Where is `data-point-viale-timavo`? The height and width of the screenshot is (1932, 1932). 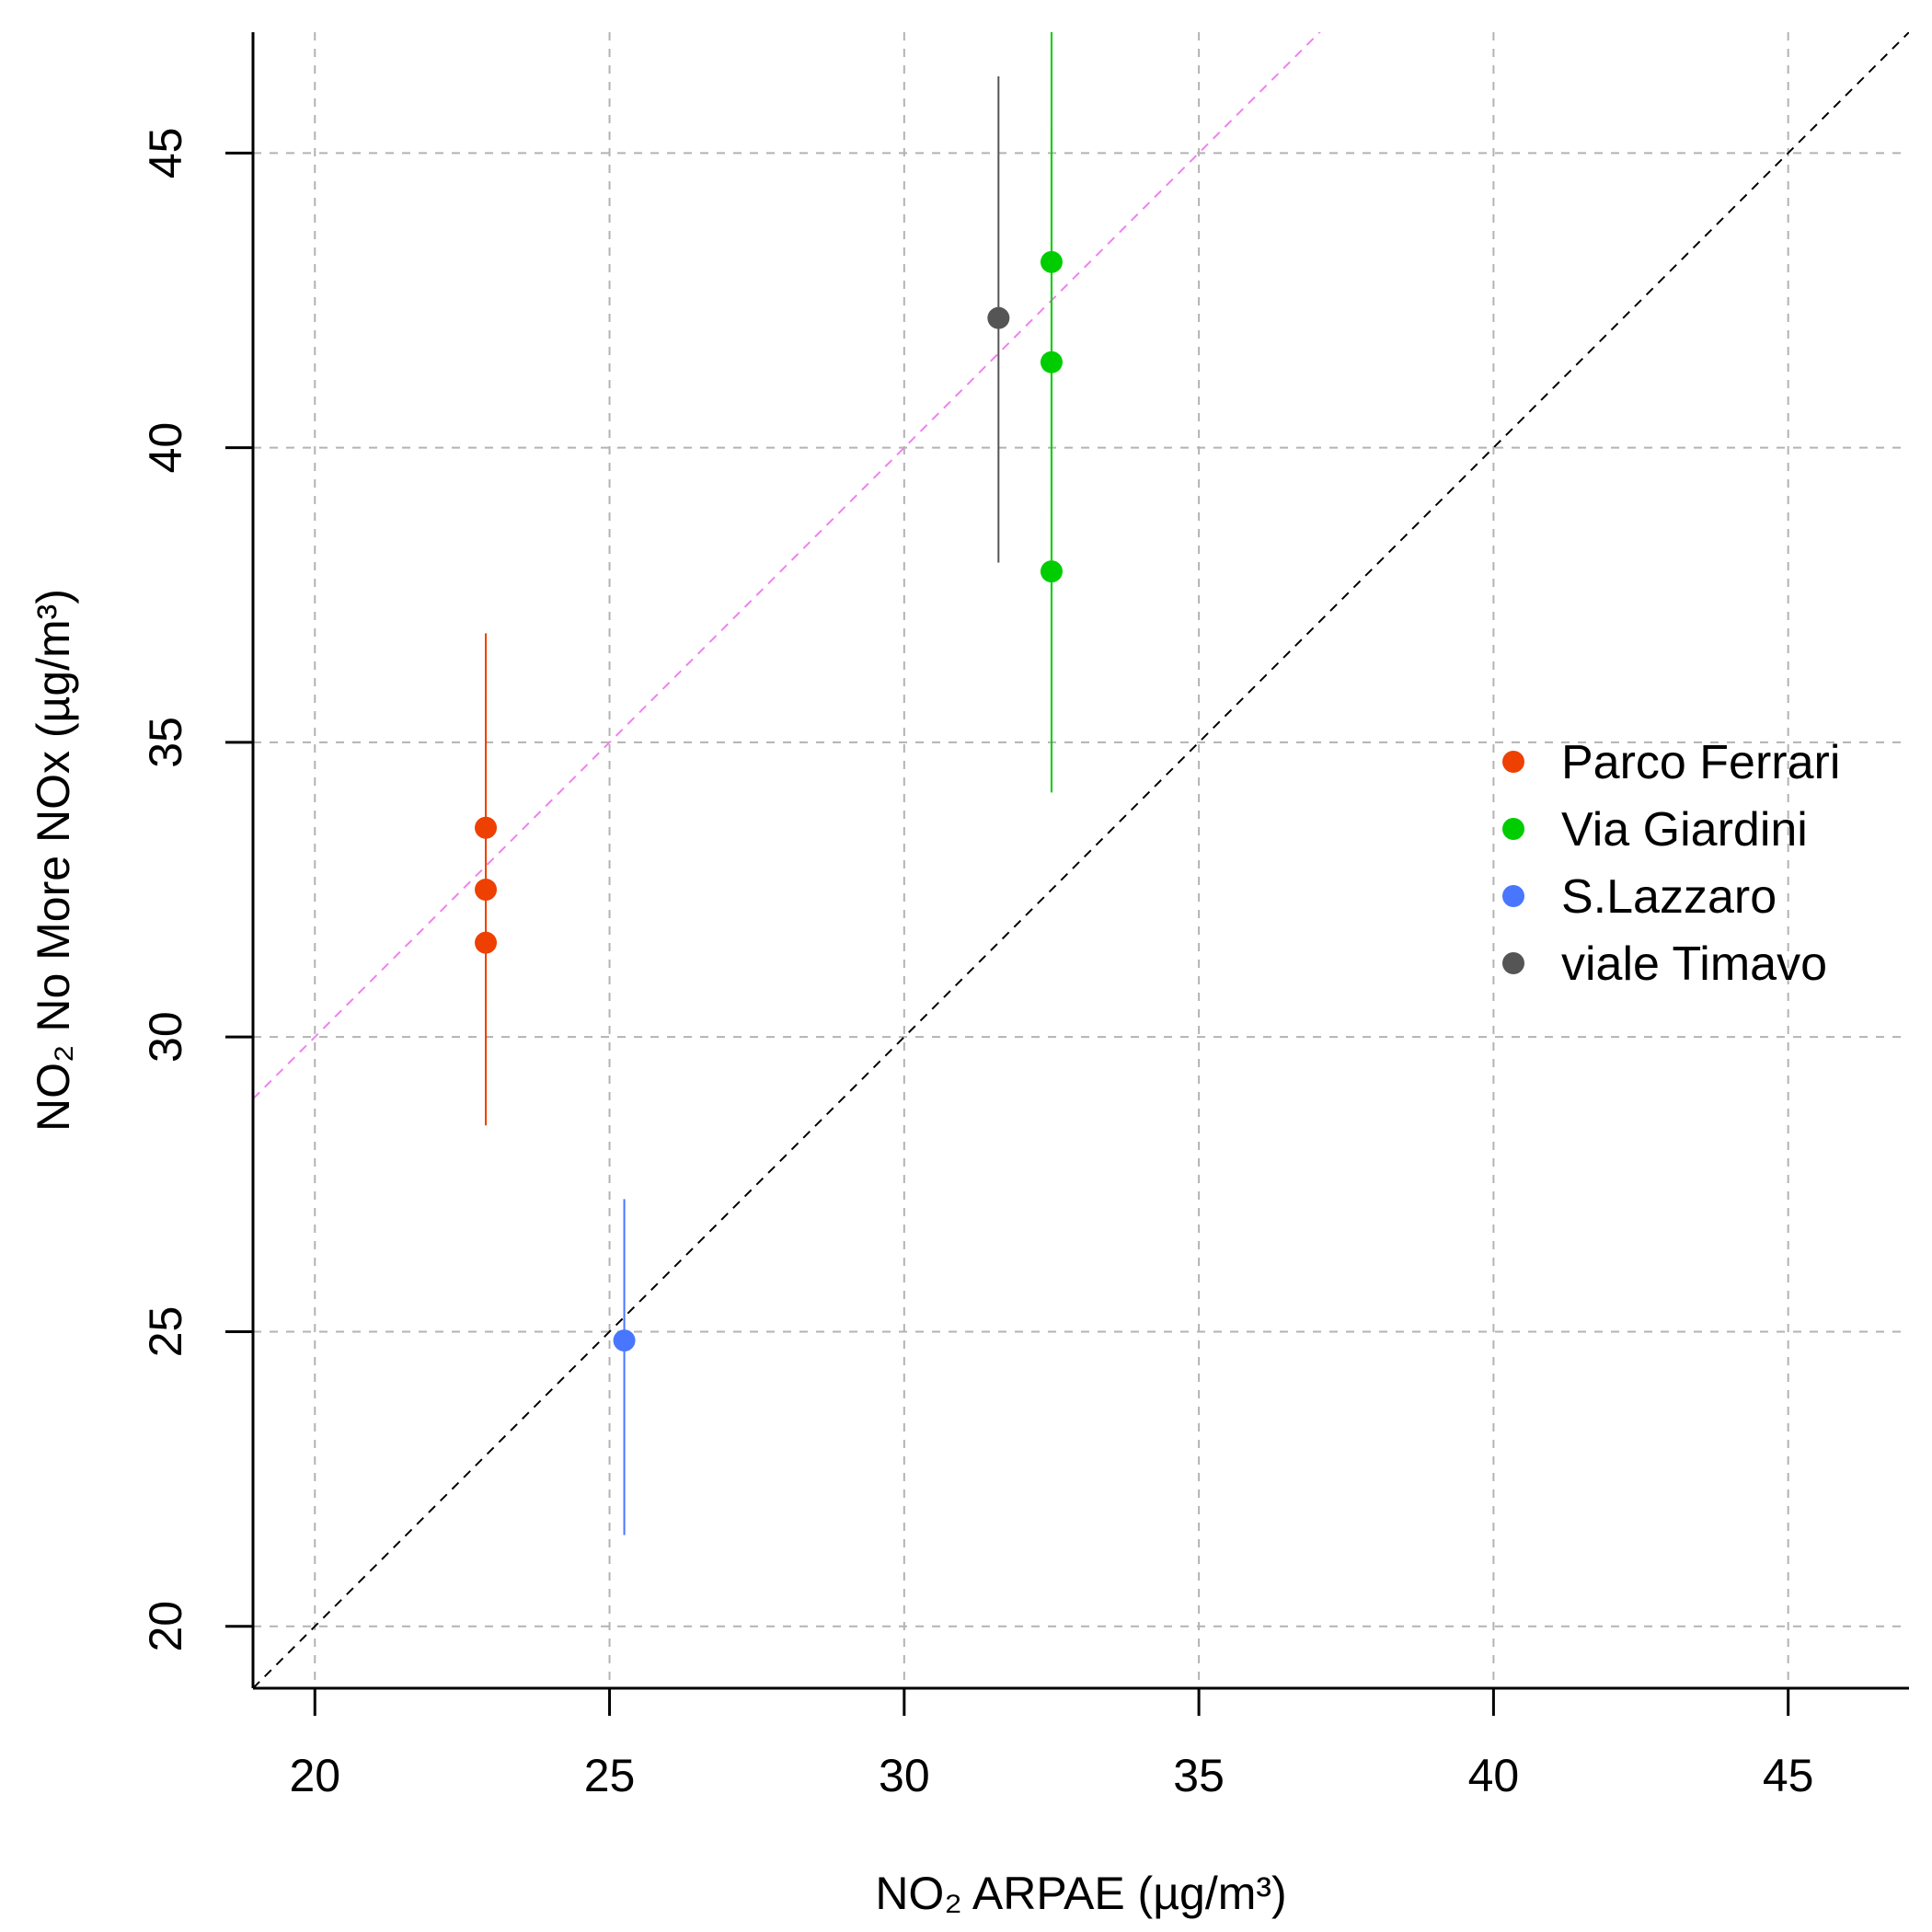 data-point-viale-timavo is located at coordinates (998, 317).